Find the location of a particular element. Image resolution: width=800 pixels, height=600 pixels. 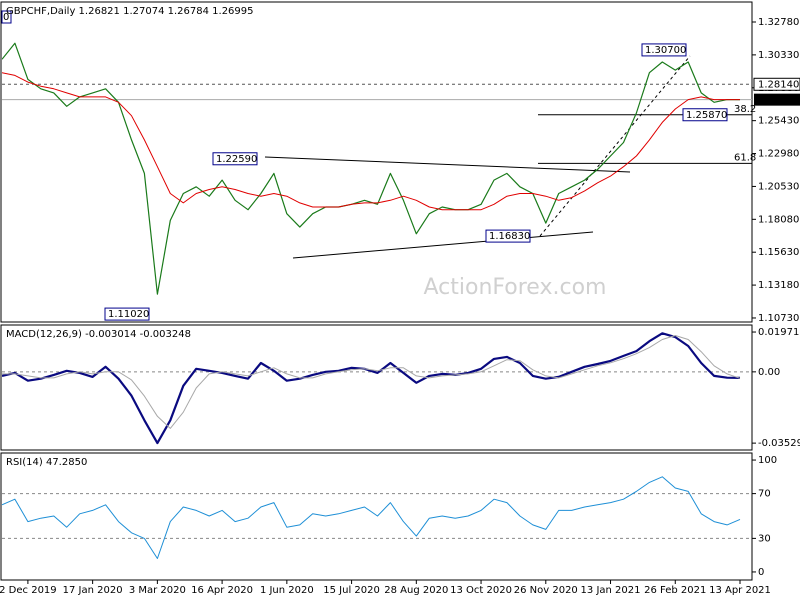

annotation-label: 1.16830 is located at coordinates (509, 236).